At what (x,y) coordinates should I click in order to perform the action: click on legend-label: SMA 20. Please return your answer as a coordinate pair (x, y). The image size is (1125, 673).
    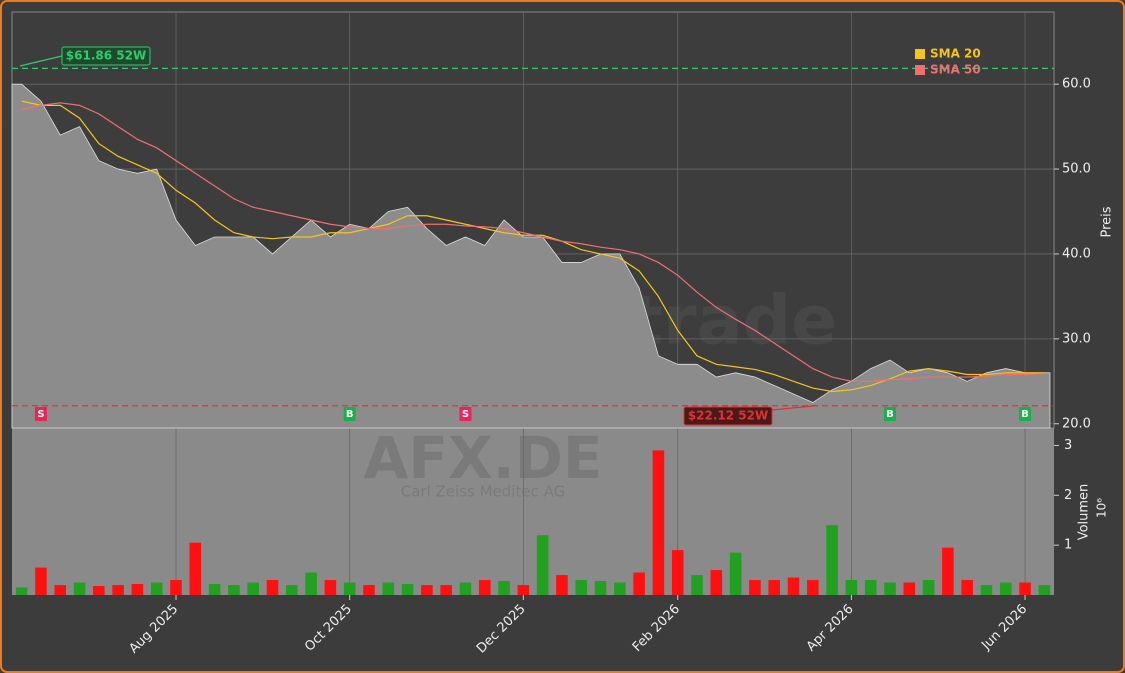
    Looking at the image, I should click on (955, 54).